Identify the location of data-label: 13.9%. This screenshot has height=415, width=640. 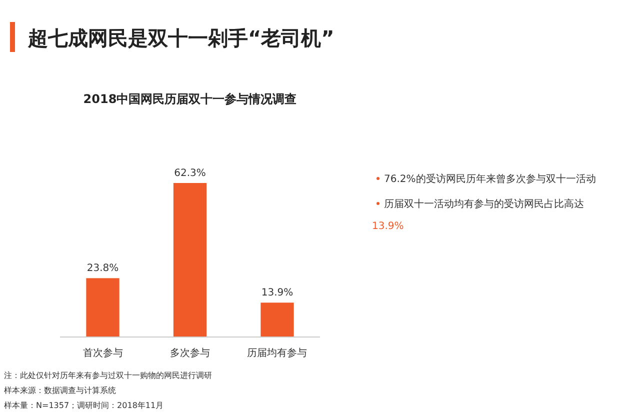
(277, 293).